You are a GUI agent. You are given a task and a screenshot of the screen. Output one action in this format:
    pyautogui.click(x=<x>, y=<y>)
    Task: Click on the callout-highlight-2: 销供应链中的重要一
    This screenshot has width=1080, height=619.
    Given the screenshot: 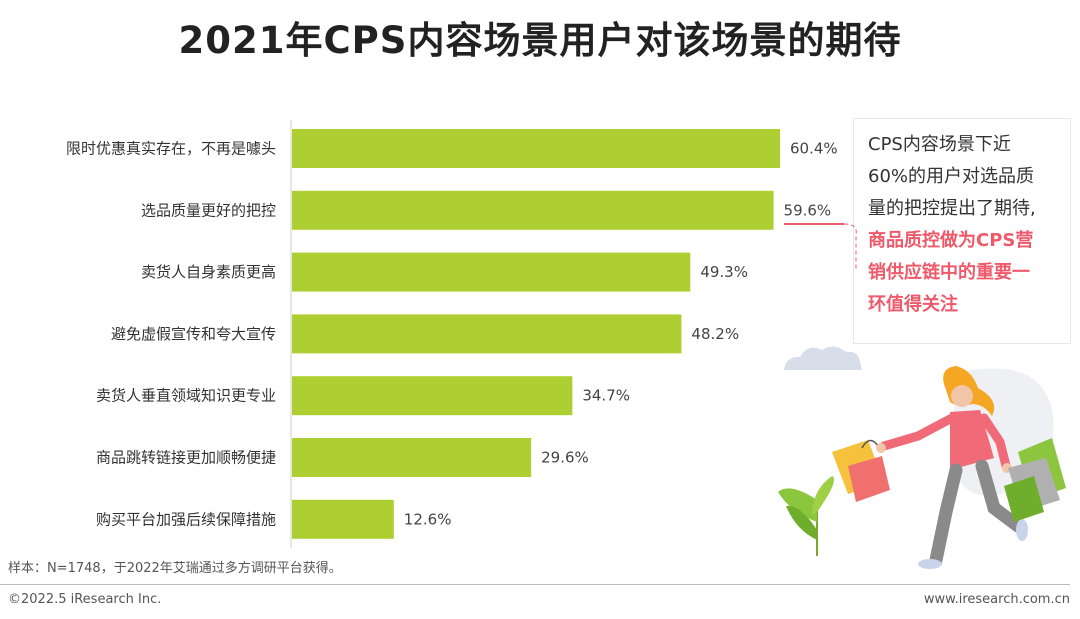 What is the action you would take?
    pyautogui.click(x=949, y=272)
    